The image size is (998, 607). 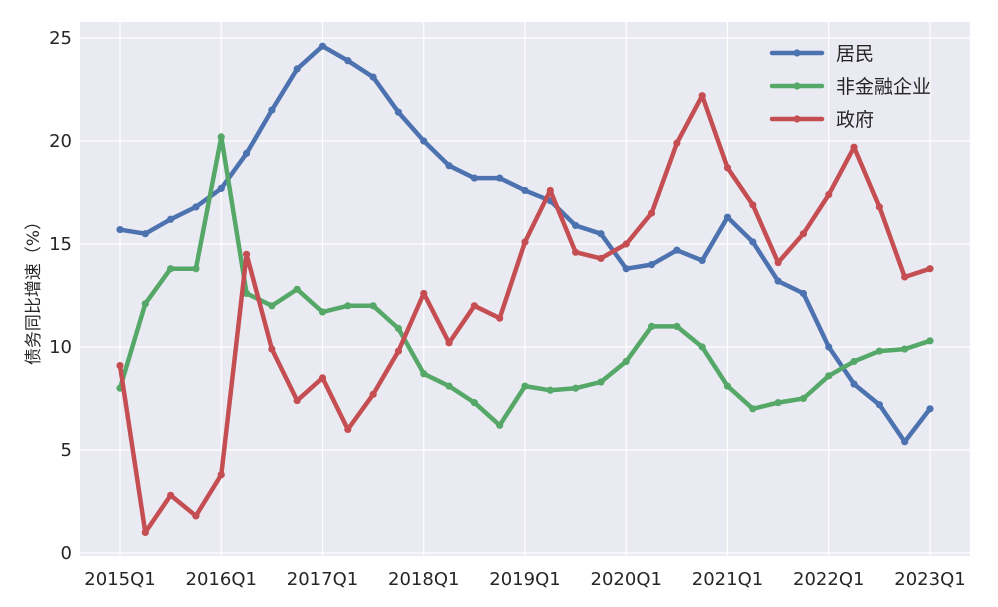 What do you see at coordinates (423, 579) in the screenshot?
I see `x-tick-label: 2018Q1` at bounding box center [423, 579].